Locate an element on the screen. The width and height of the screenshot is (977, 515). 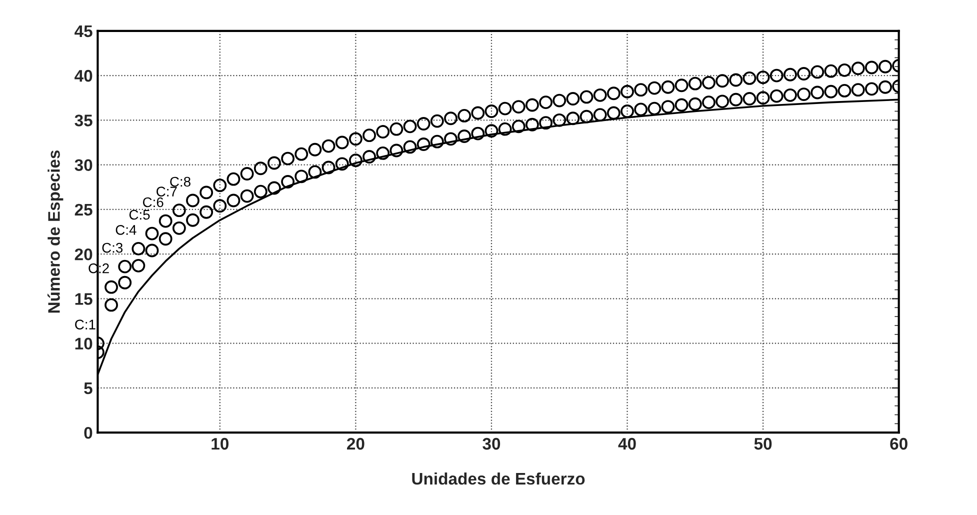
y-tick-label: 40 is located at coordinates (83, 76).